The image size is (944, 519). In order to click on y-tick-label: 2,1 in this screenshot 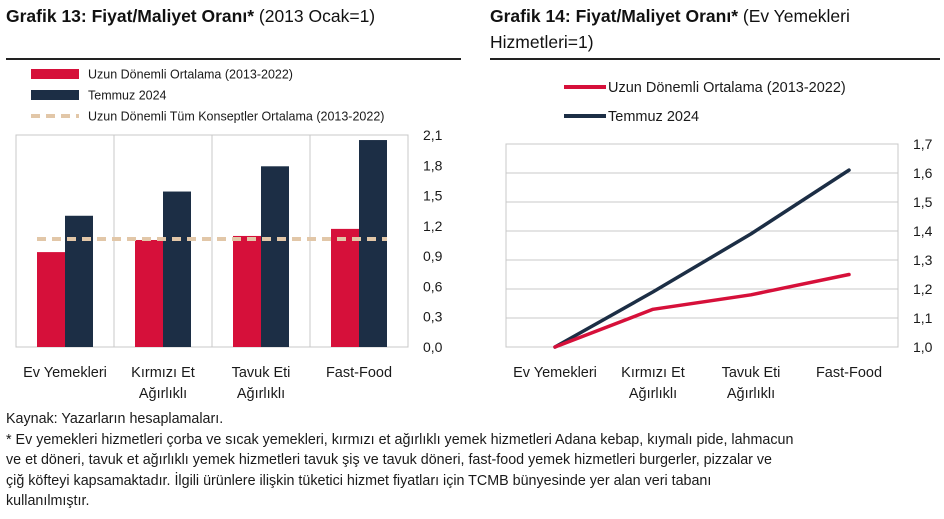, I will do `click(433, 135)`.